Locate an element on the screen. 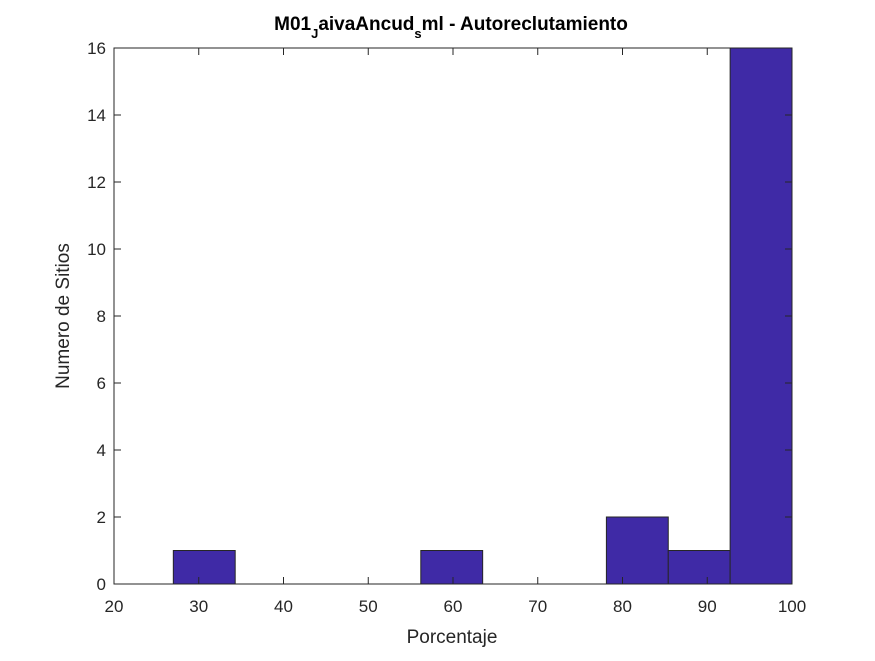 The image size is (875, 661). x-tick-label: 100 is located at coordinates (792, 606).